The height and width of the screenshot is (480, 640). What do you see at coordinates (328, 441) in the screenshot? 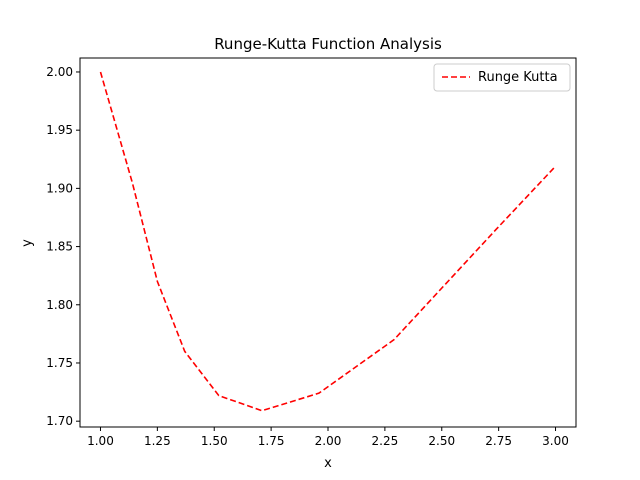
I see `x-tick-label: 2.00` at bounding box center [328, 441].